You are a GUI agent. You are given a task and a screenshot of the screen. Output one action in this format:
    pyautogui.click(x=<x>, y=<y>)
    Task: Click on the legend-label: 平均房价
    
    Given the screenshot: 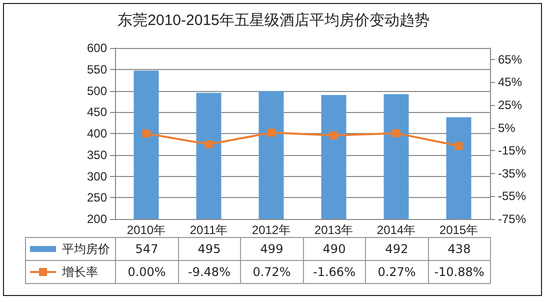 What is the action you would take?
    pyautogui.click(x=86, y=249)
    